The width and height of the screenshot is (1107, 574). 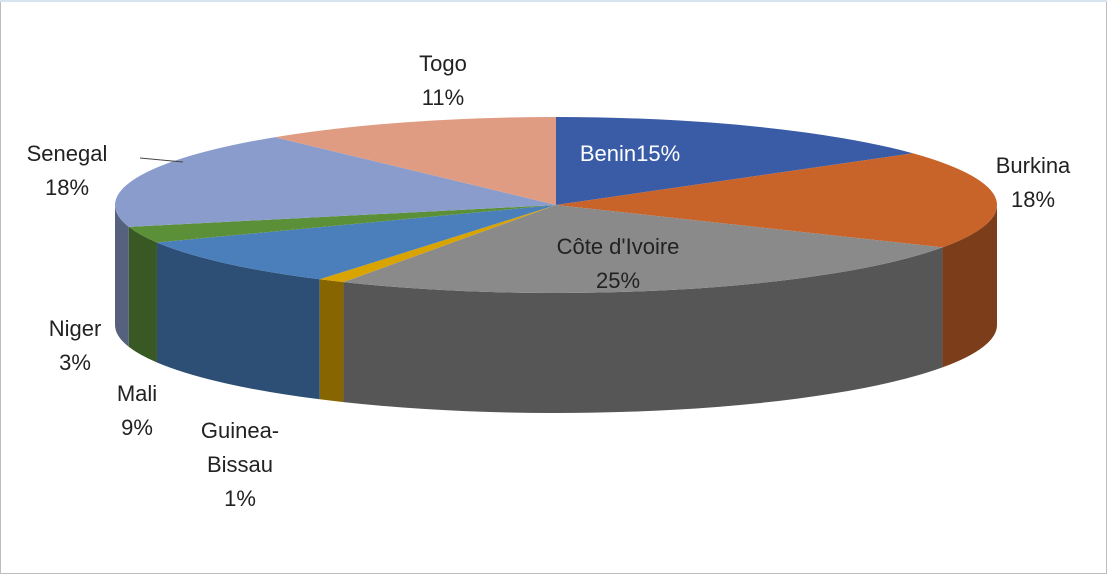 I want to click on leader-line, so click(x=161, y=160).